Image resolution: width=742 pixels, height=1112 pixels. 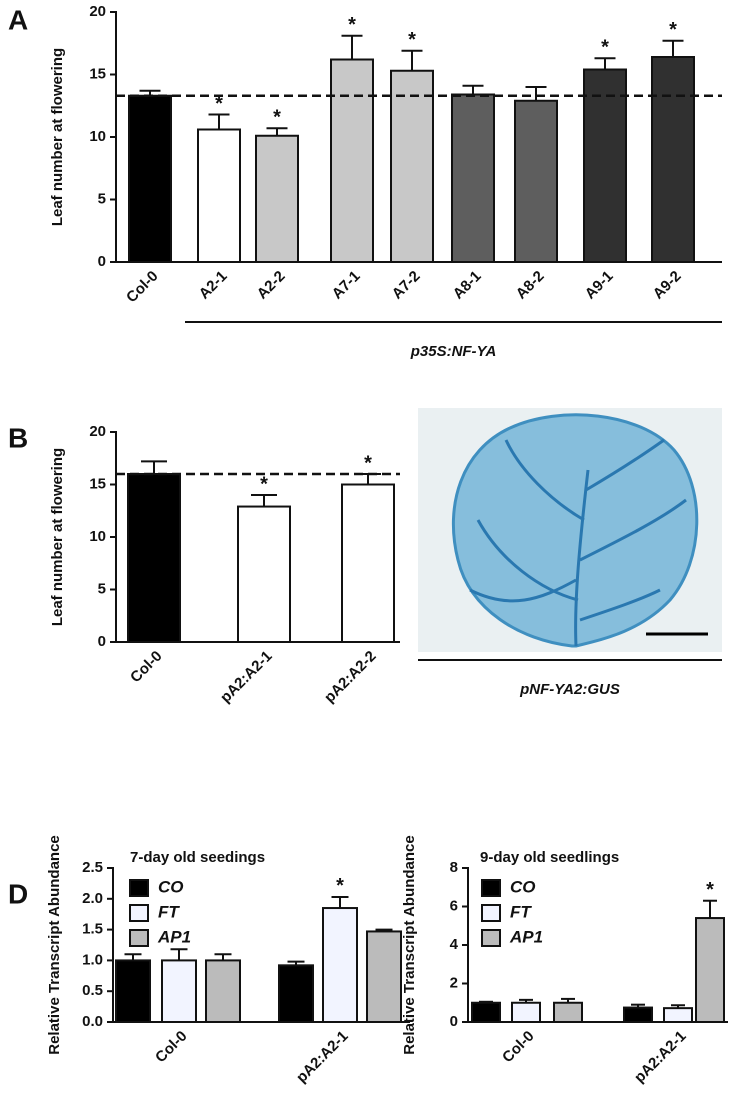 I want to click on y-tick-label: 2.5, so click(x=92, y=867).